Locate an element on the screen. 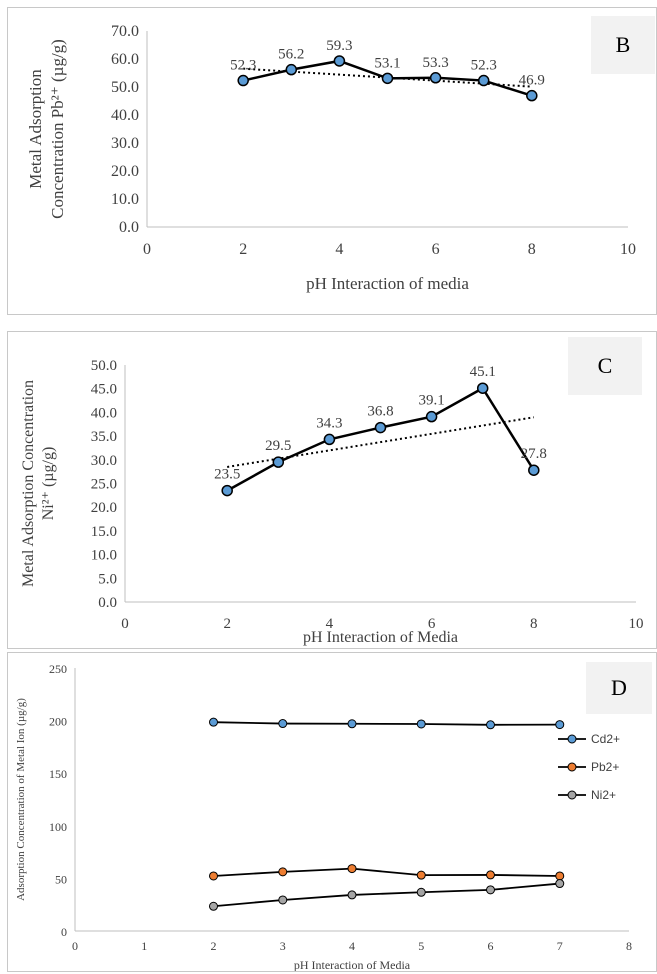 This screenshot has height=974, width=657. chart-c-y-tick-label: 5.0 is located at coordinates (107, 579).